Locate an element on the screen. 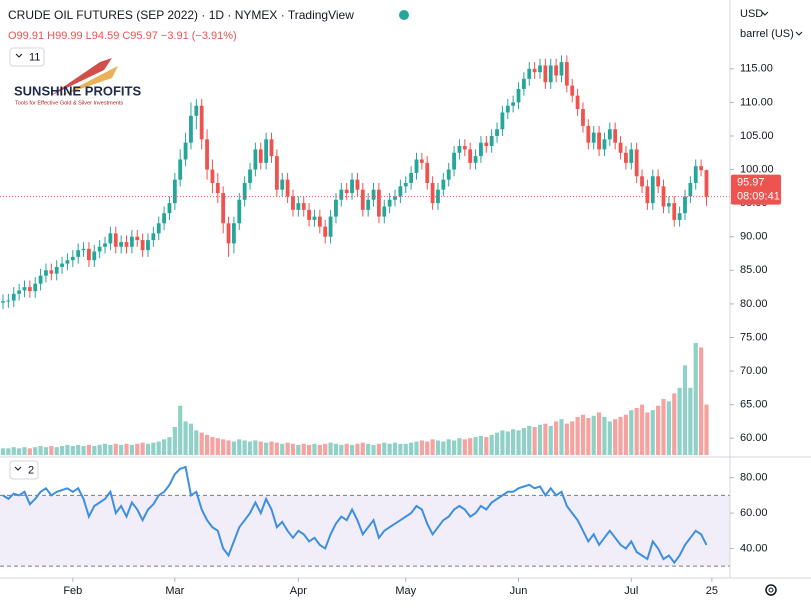 This screenshot has height=610, width=811. gear is located at coordinates (771, 590).